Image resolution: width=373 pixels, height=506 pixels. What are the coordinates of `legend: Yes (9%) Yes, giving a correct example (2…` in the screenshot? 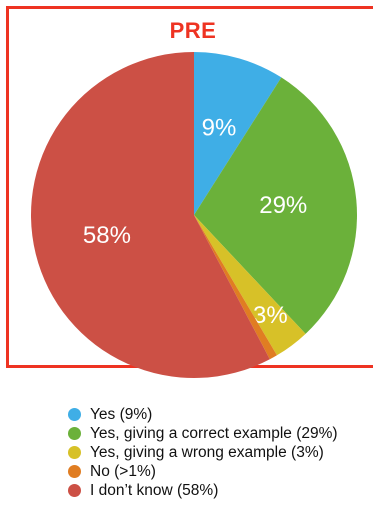 It's located at (203, 452).